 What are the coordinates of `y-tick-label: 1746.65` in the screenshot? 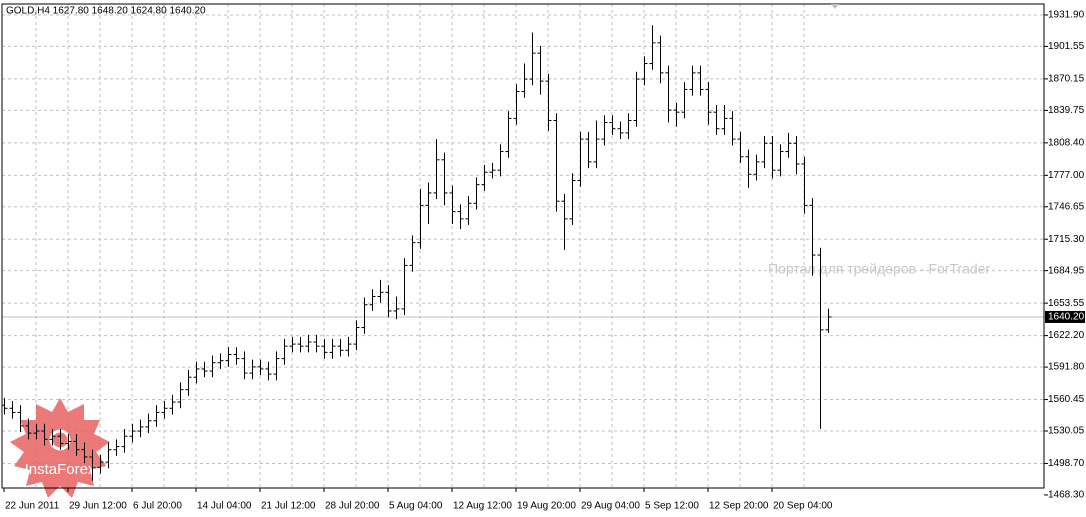 It's located at (1066, 206).